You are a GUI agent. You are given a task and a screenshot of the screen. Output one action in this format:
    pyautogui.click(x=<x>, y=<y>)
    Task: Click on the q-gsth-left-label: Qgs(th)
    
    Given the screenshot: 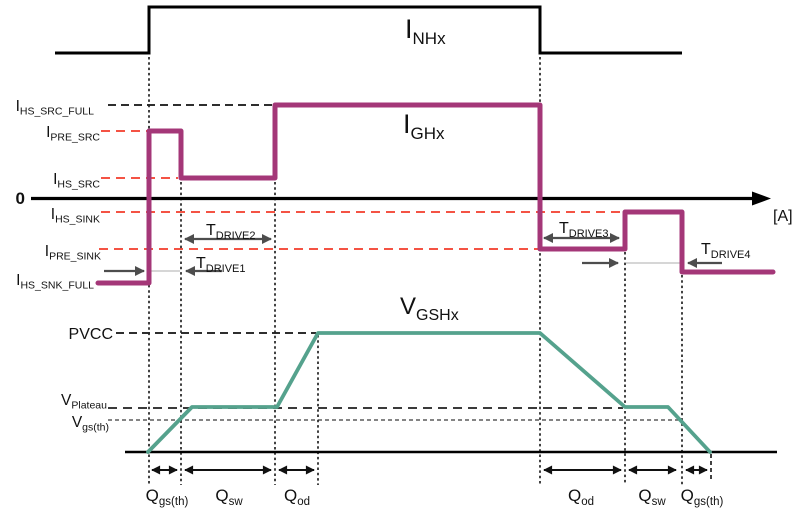 What is the action you would take?
    pyautogui.click(x=167, y=497)
    